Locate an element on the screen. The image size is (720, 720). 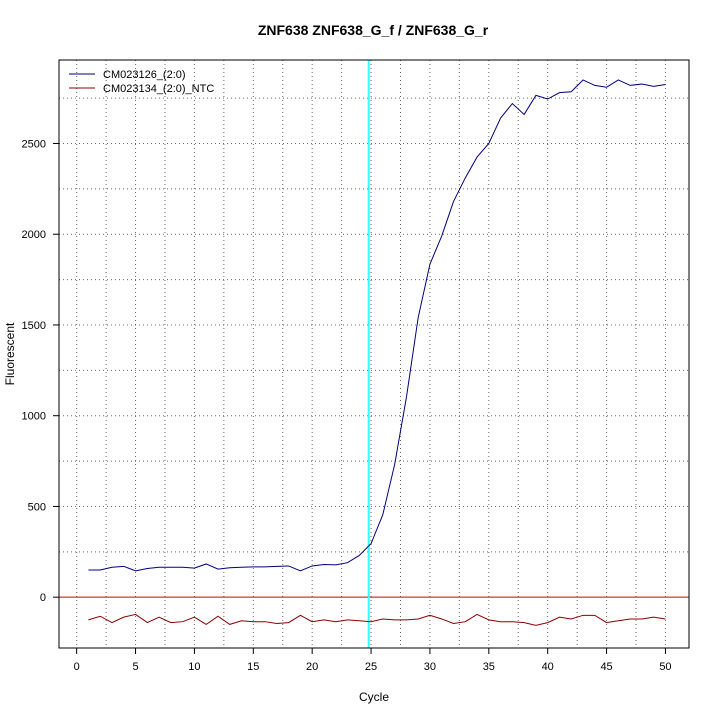
legend-label-1: CM023126_(2:0) is located at coordinates (144, 75).